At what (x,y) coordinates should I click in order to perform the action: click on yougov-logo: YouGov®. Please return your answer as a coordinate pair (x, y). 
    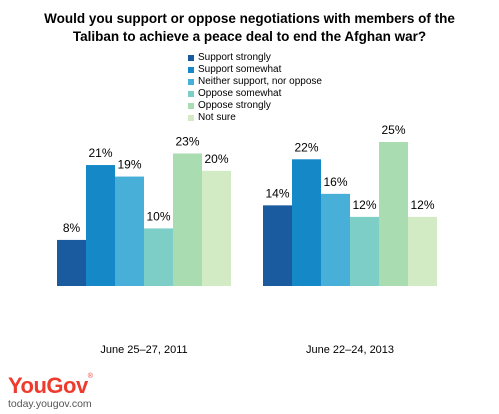
    Looking at the image, I should click on (50, 386).